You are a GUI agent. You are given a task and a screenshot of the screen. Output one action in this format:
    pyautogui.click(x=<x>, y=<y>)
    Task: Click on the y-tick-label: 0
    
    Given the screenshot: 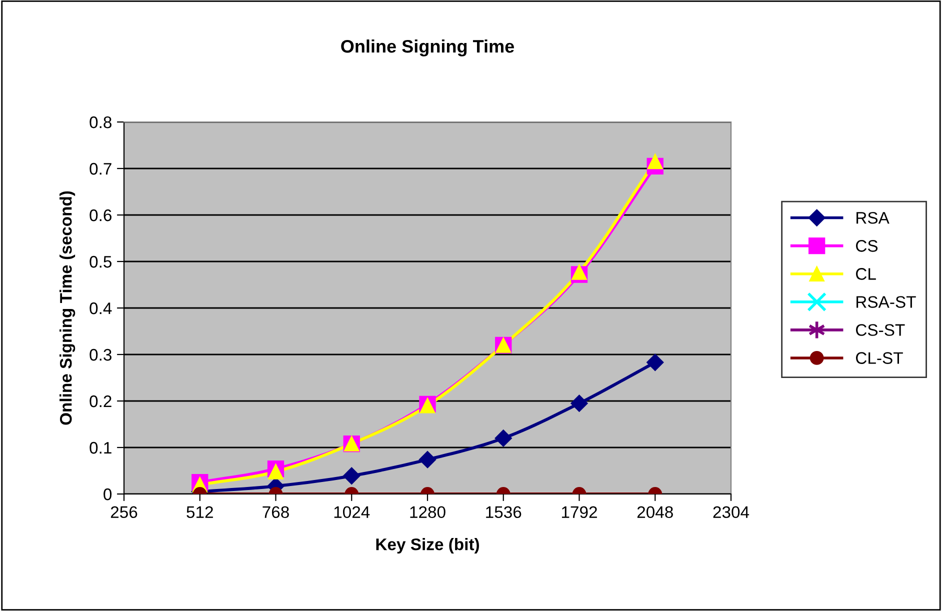 What is the action you would take?
    pyautogui.click(x=108, y=494)
    